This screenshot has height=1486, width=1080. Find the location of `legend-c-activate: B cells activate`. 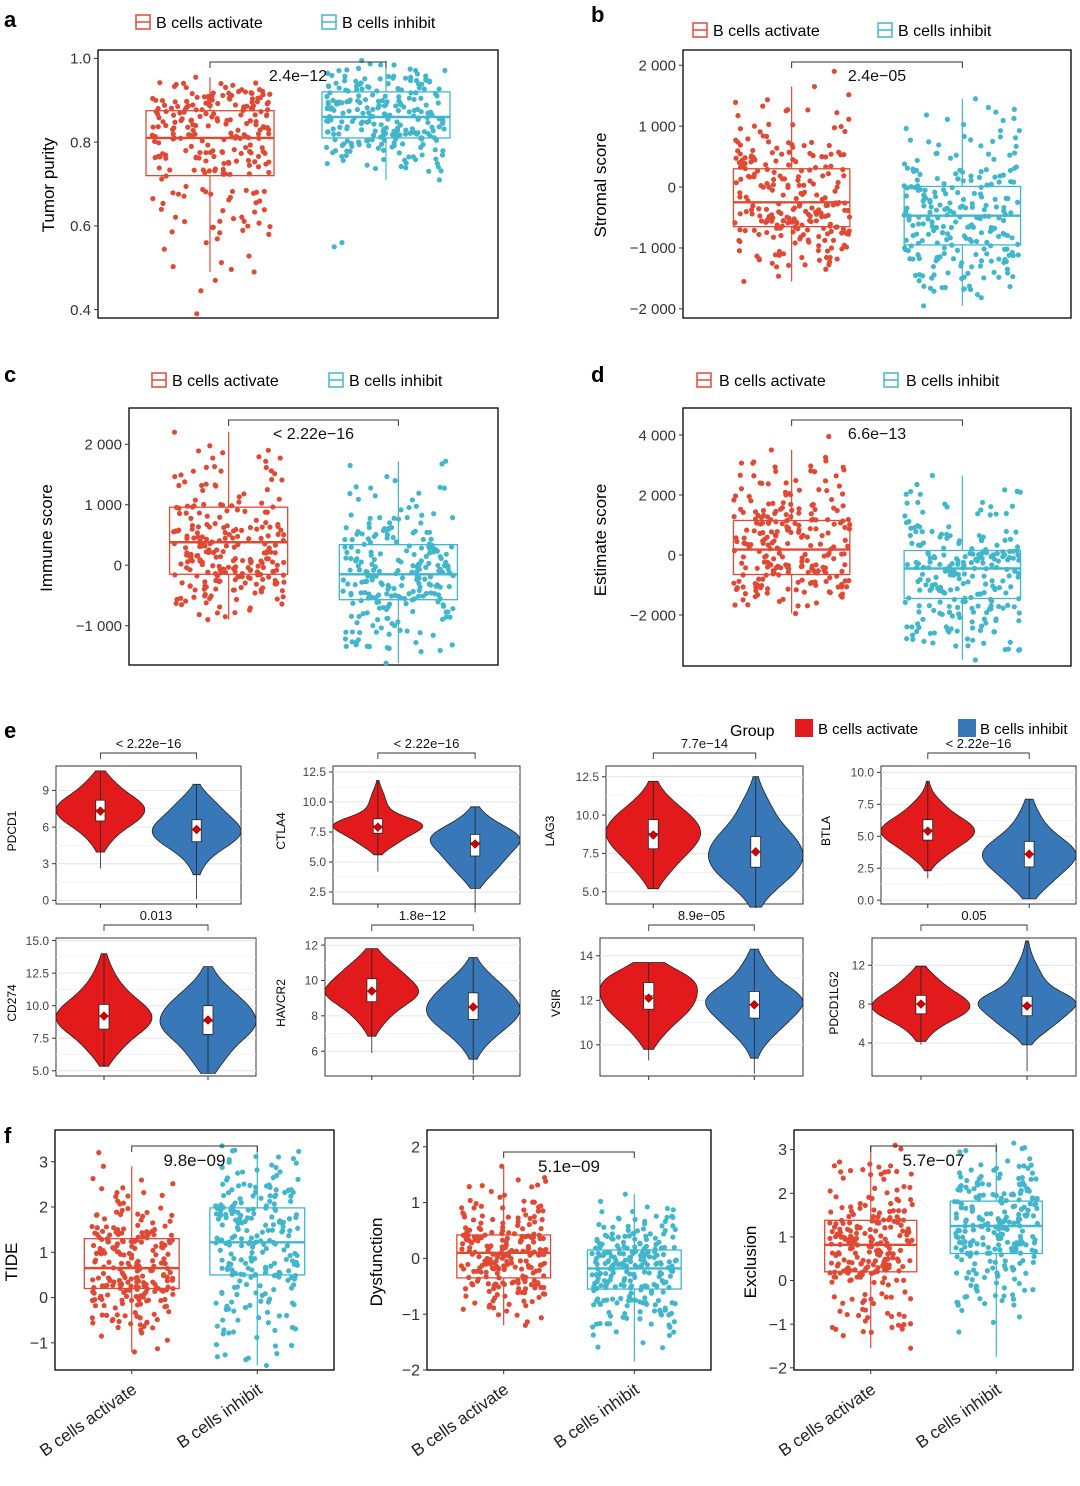

legend-c-activate: B cells activate is located at coordinates (225, 381).